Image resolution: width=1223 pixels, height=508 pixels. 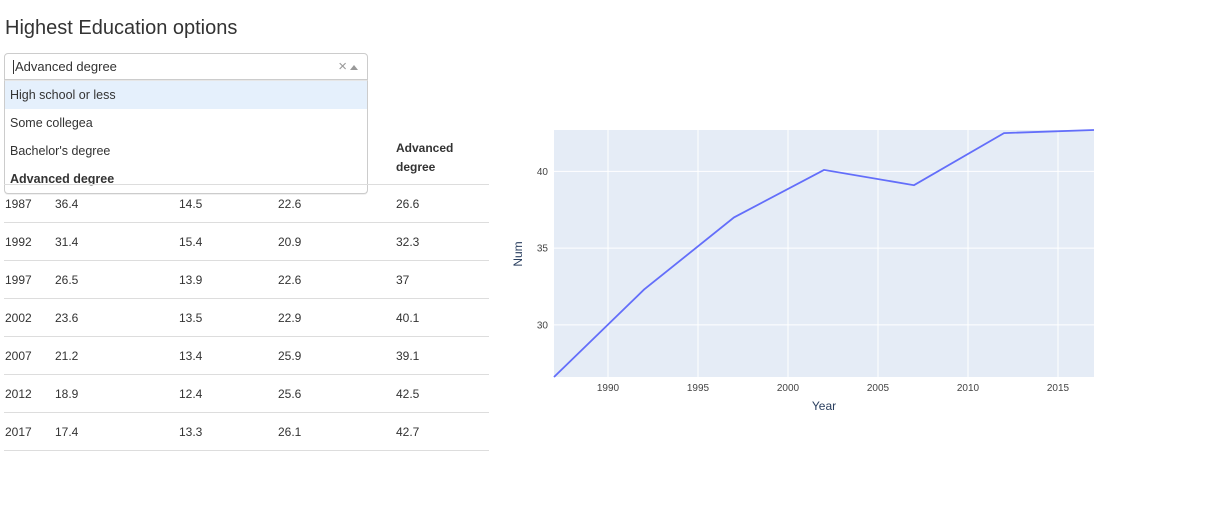 What do you see at coordinates (117, 431) in the screenshot?
I see `table-cell: 17.4` at bounding box center [117, 431].